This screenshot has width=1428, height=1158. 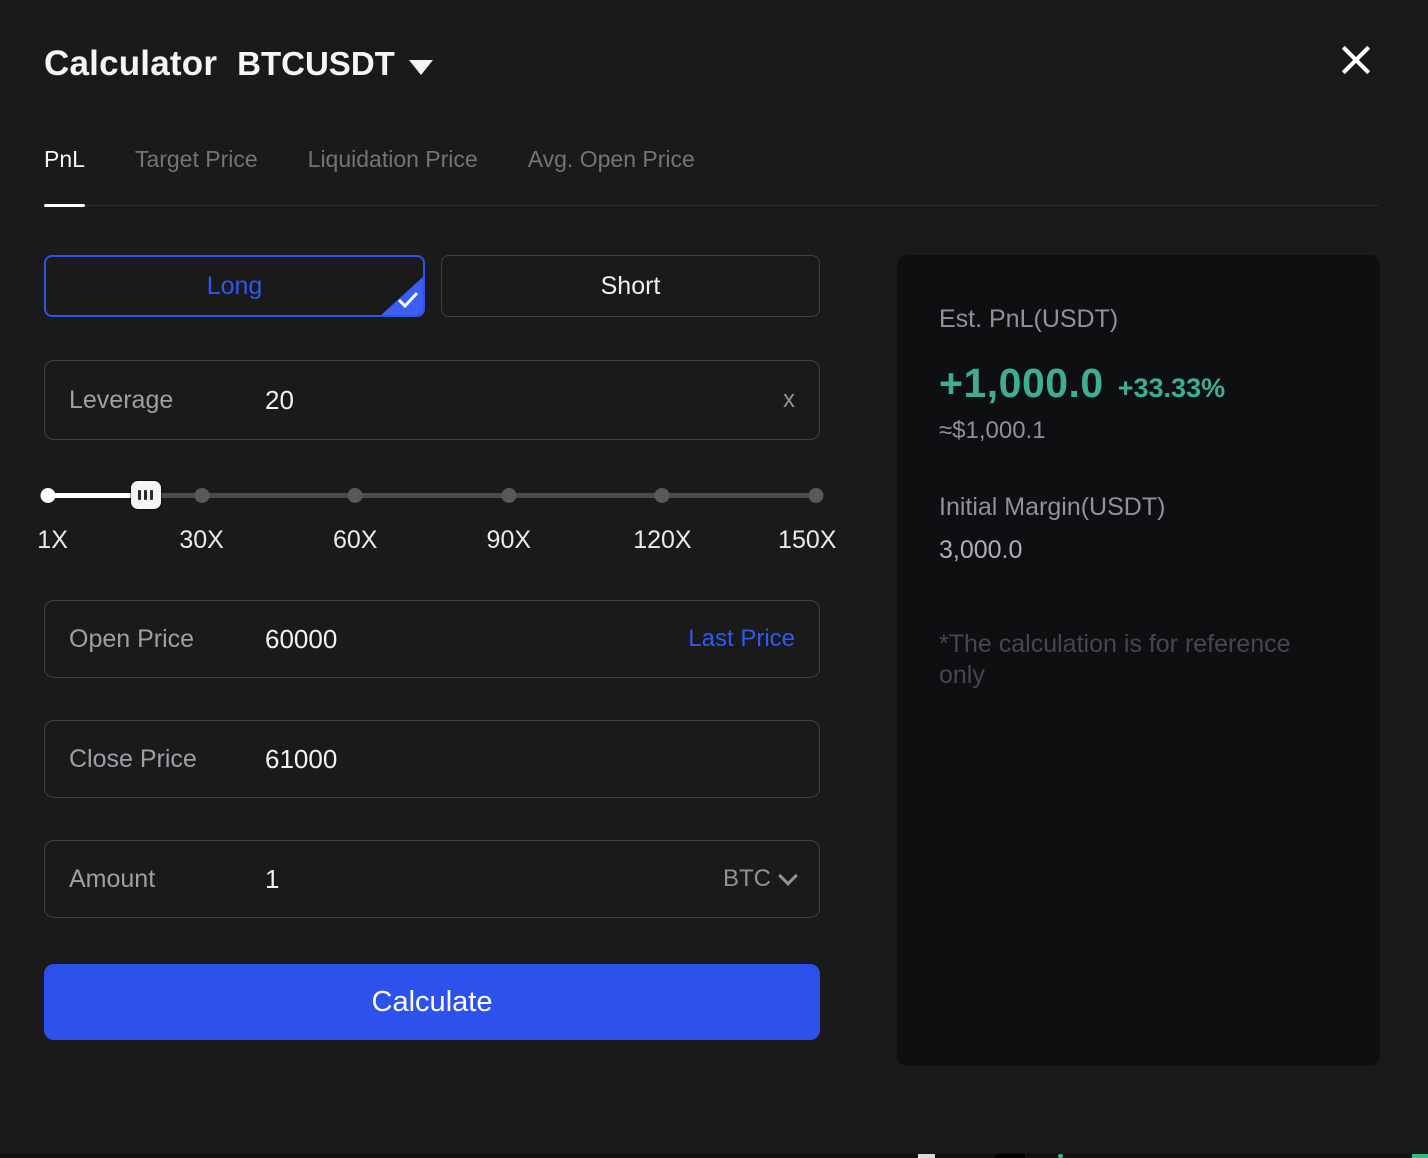 What do you see at coordinates (196, 159) in the screenshot?
I see `tab-target-price: Target Price` at bounding box center [196, 159].